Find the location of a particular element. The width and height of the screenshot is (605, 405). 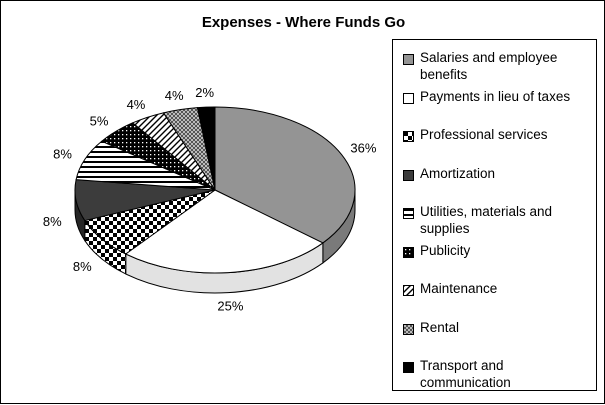

legend-label: Maintenance is located at coordinates (459, 288).